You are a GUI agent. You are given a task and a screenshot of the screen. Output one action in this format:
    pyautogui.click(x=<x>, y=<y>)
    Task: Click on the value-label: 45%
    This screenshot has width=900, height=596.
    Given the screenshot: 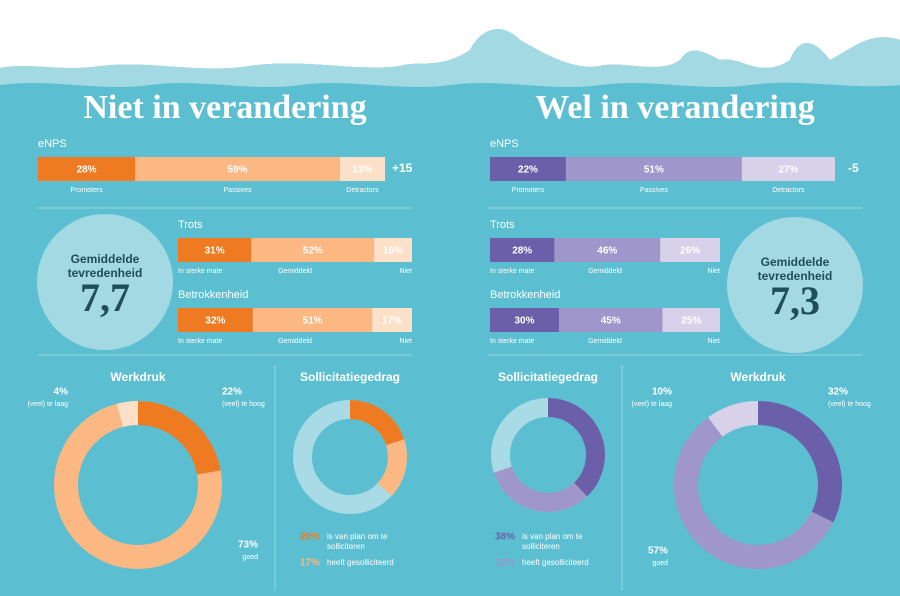 What is the action you would take?
    pyautogui.click(x=611, y=321)
    